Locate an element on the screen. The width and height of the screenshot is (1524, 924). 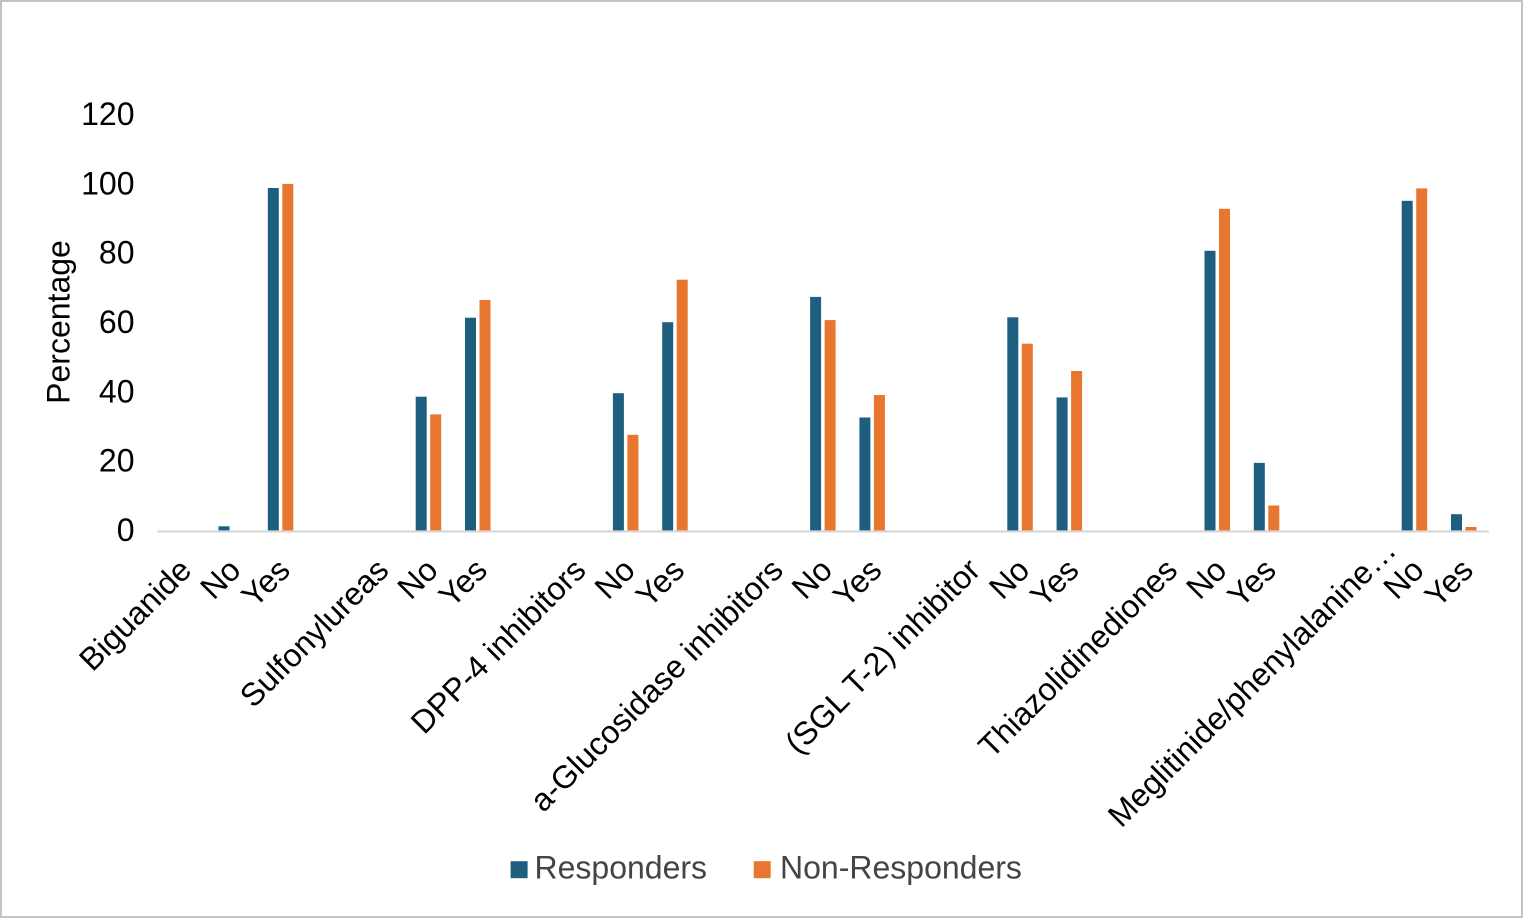
svg-text: 120 is located at coordinates (107, 114).